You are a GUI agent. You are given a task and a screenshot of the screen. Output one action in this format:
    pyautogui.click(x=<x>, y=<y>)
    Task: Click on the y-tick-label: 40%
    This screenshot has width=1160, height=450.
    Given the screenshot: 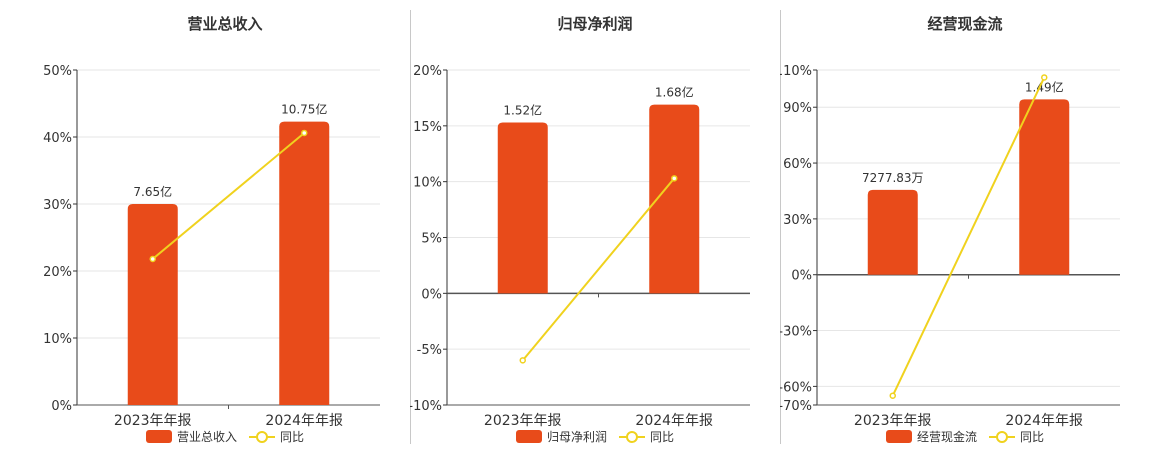 What is the action you would take?
    pyautogui.click(x=57, y=138)
    